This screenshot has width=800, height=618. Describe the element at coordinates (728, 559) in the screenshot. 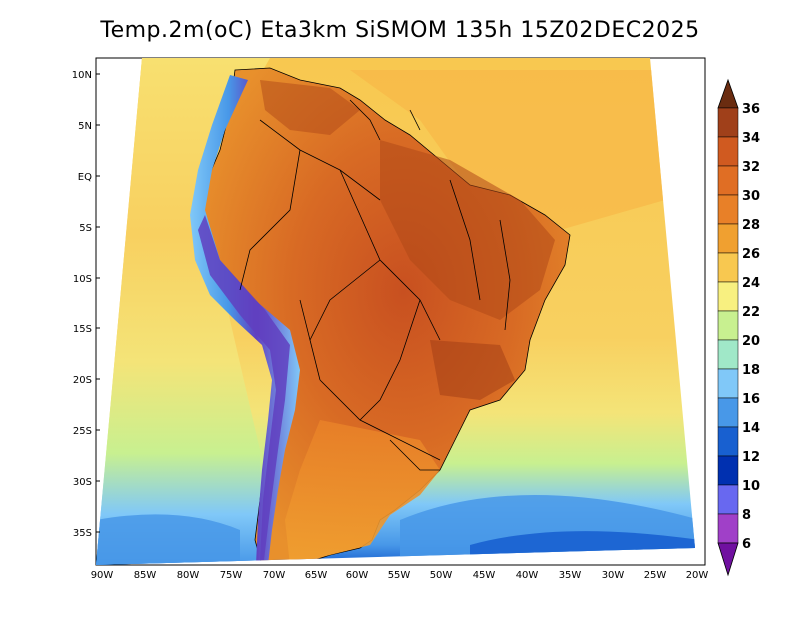

I see `colorbar-min-arrow` at that location.